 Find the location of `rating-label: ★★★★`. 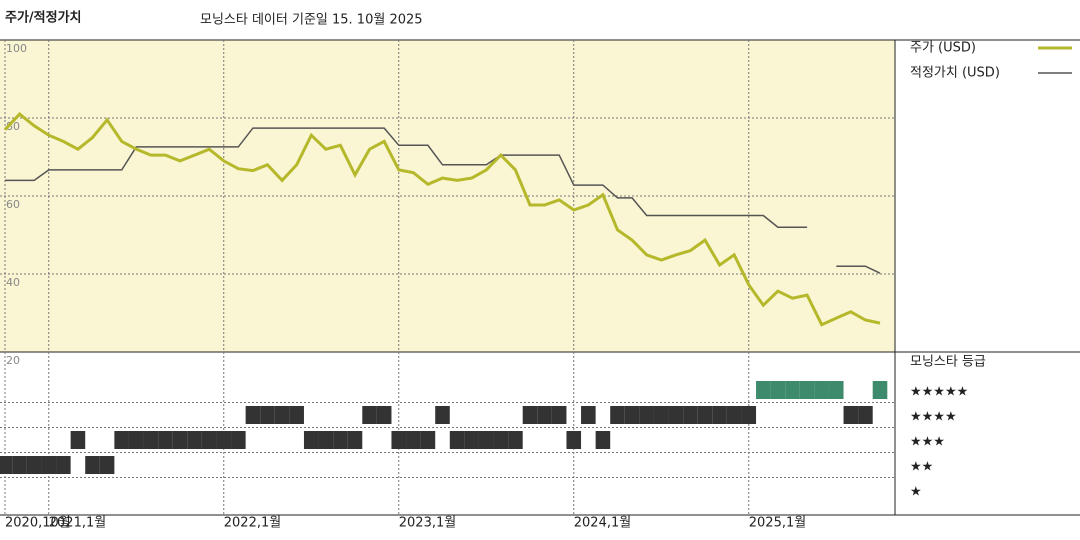

rating-label: ★★★★ is located at coordinates (933, 417).